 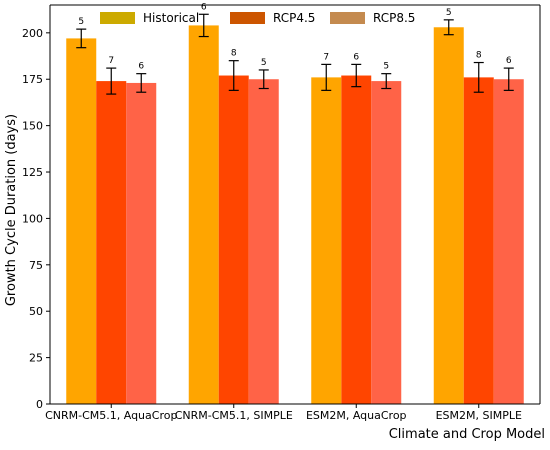 What do you see at coordinates (36, 311) in the screenshot?
I see `y-tick-label: 50` at bounding box center [36, 311].